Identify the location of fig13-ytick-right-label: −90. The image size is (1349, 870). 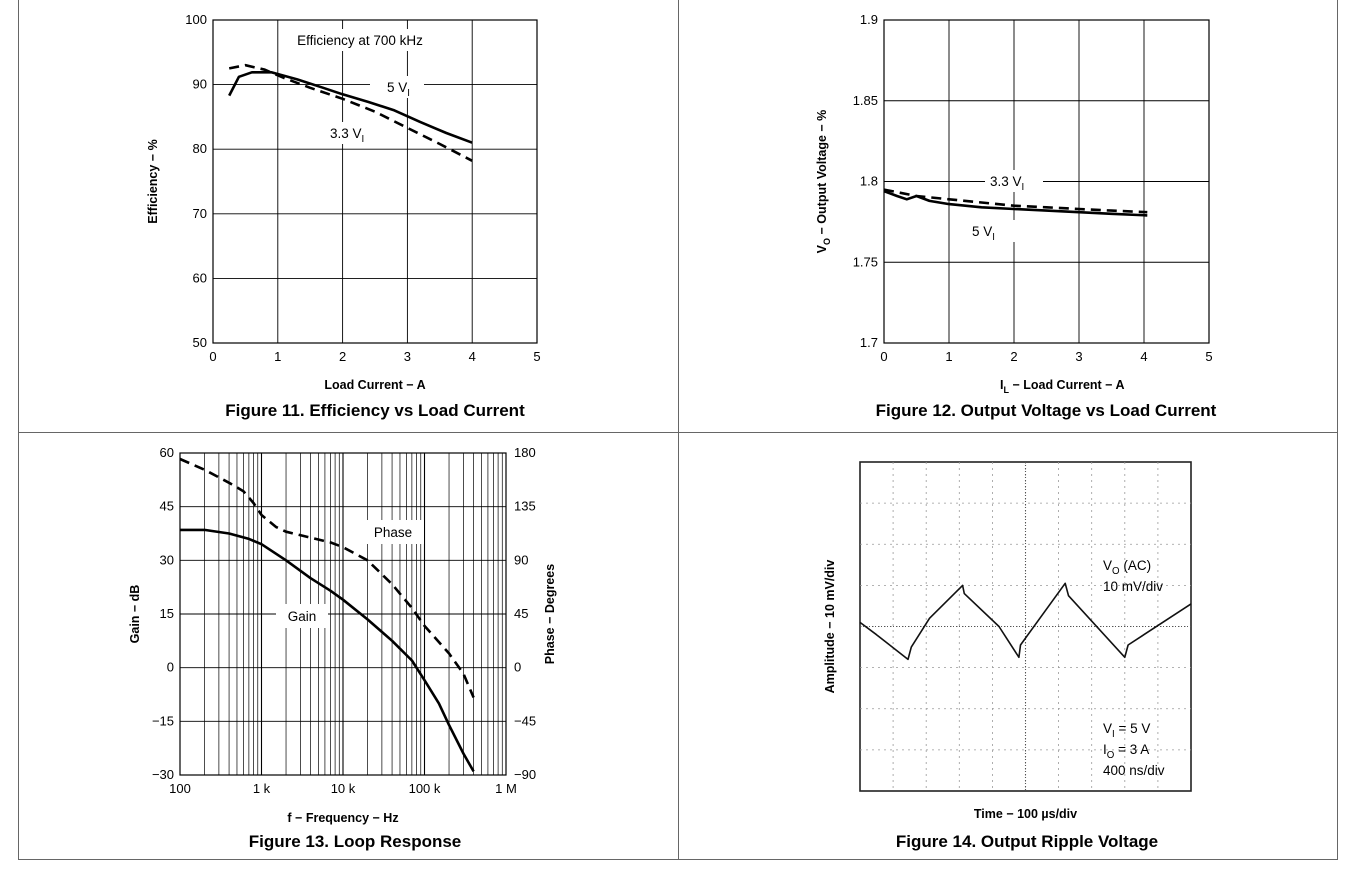
(525, 774).